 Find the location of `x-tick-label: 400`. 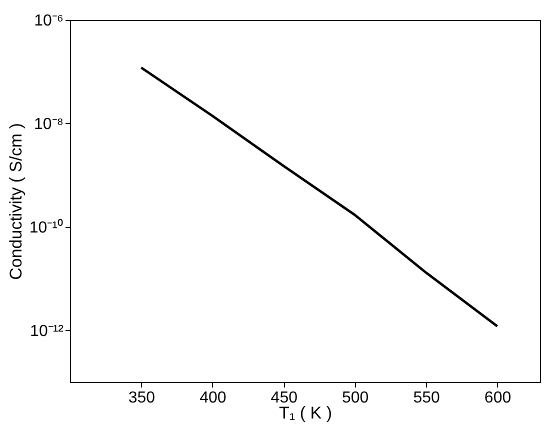

x-tick-label: 400 is located at coordinates (213, 398).